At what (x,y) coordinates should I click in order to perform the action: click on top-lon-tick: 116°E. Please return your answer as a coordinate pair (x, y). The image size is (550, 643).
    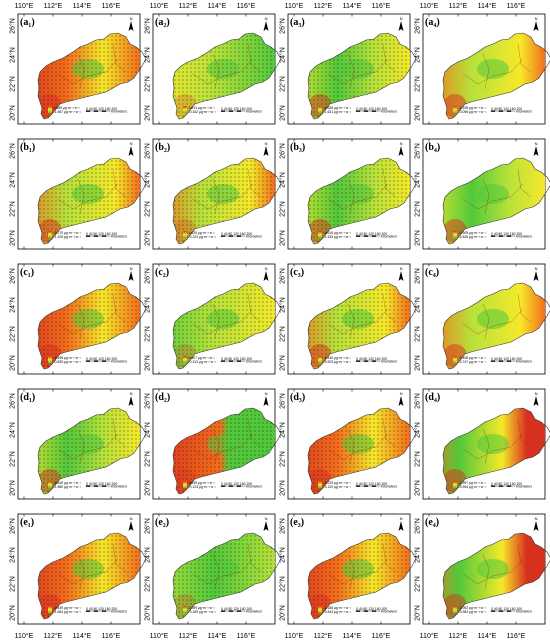
    Looking at the image, I should click on (111, 6).